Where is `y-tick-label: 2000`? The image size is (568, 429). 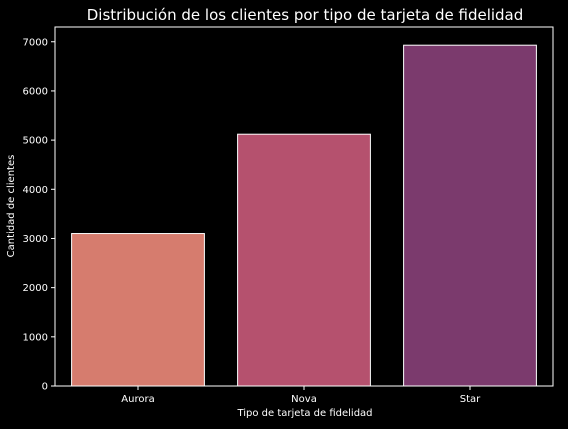 y-tick-label: 2000 is located at coordinates (35, 288).